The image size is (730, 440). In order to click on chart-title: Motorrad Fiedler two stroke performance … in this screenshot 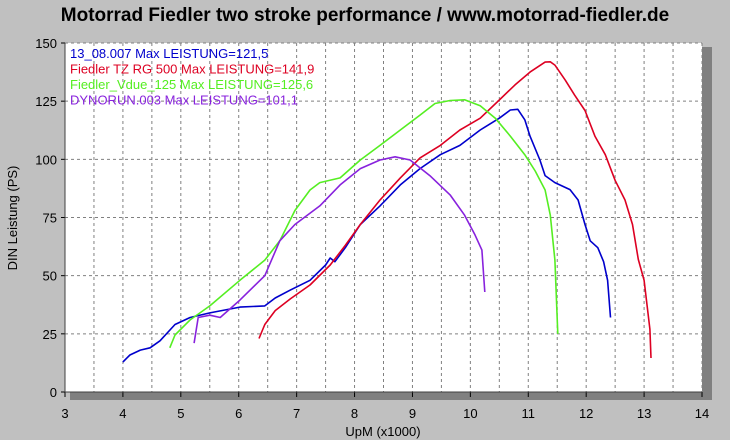, I will do `click(365, 15)`.